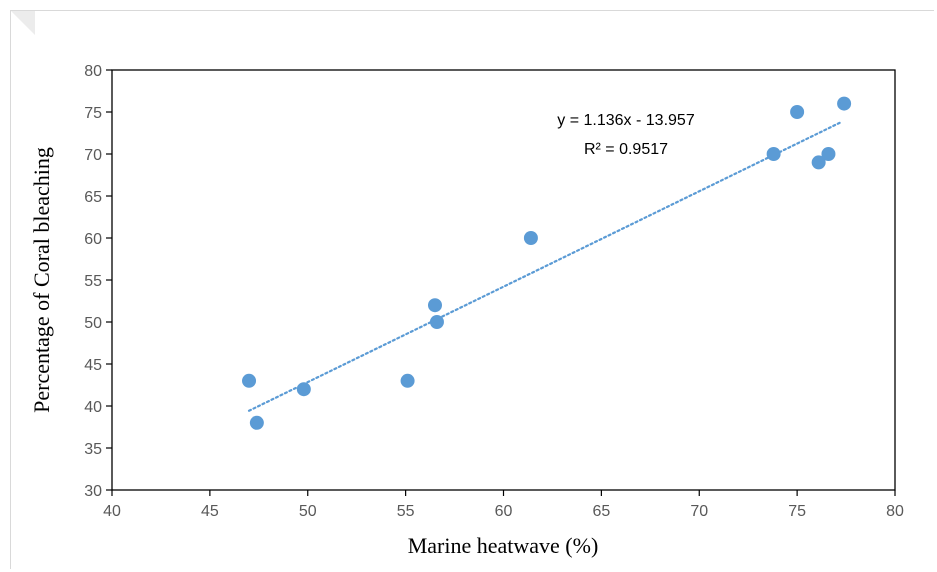 The width and height of the screenshot is (937, 572). I want to click on y-tick-label: 40, so click(93, 407).